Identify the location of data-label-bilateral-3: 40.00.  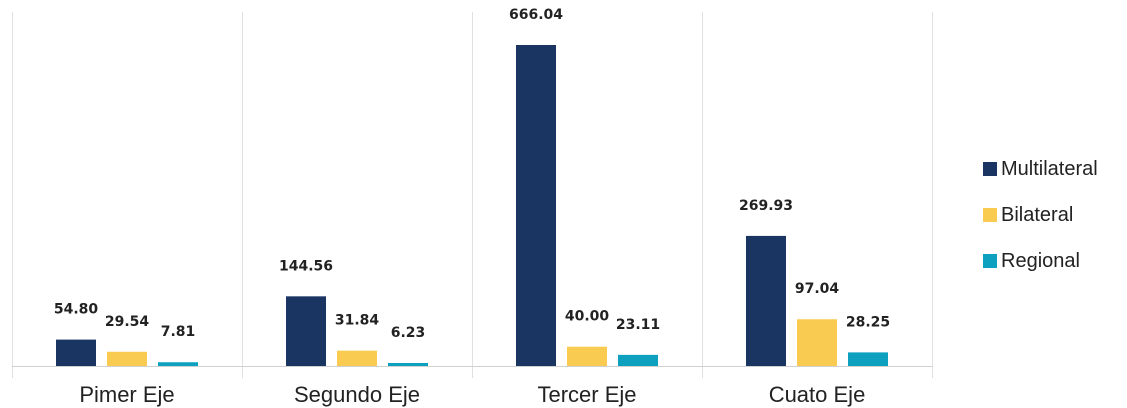
(587, 317).